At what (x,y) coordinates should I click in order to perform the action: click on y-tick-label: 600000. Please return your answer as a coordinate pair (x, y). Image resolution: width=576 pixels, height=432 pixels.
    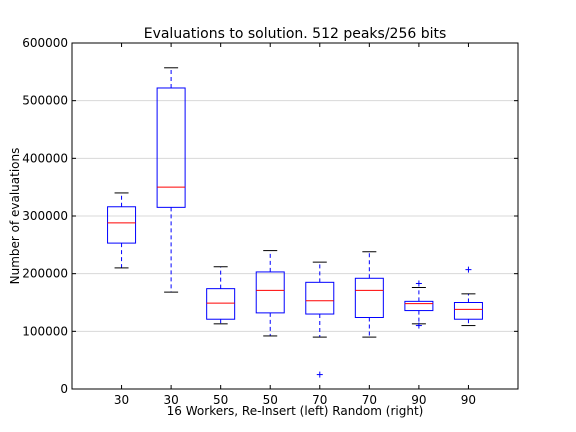
    Looking at the image, I should click on (45, 43).